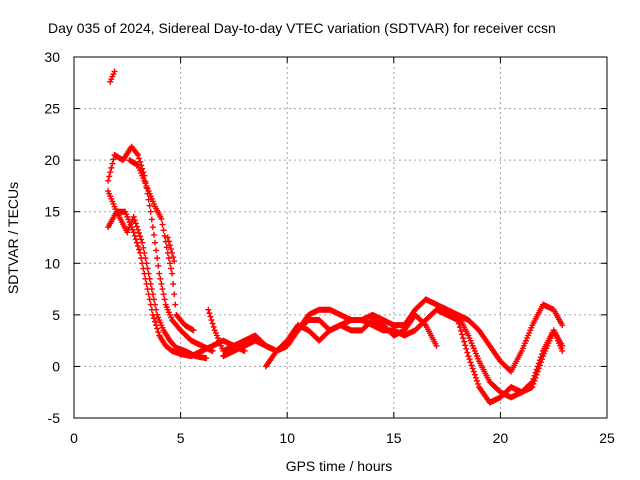 The width and height of the screenshot is (640, 480). What do you see at coordinates (52, 263) in the screenshot?
I see `y-tick-label: 10` at bounding box center [52, 263].